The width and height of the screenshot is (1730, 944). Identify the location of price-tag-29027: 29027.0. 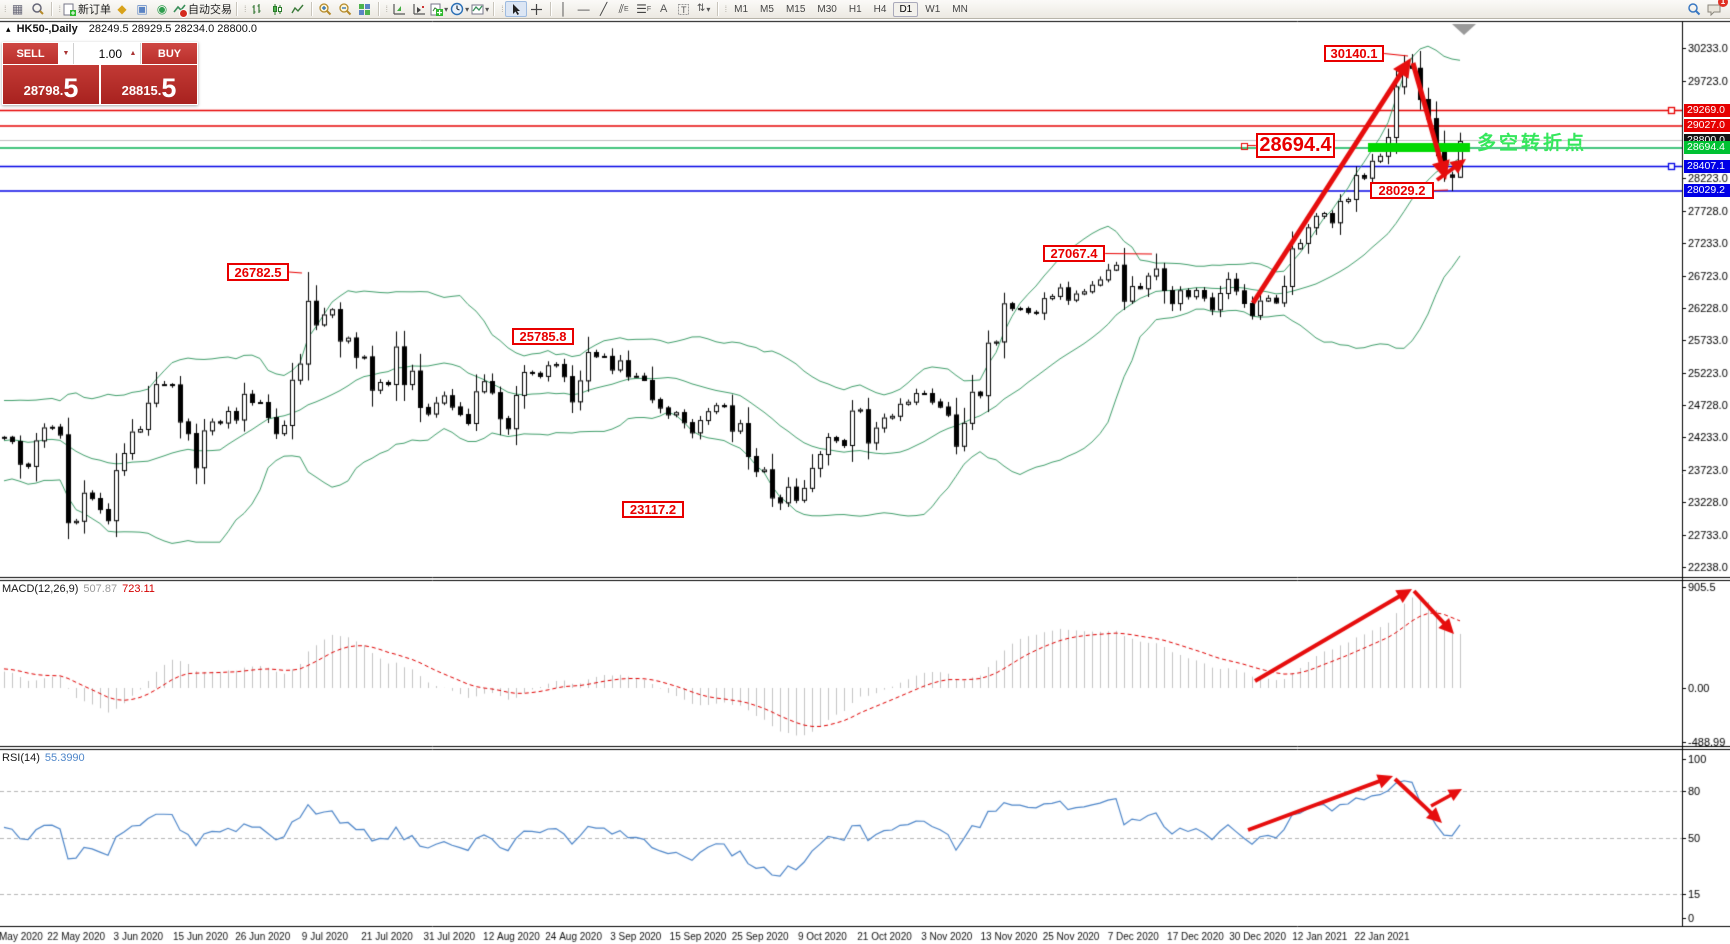
(1707, 125).